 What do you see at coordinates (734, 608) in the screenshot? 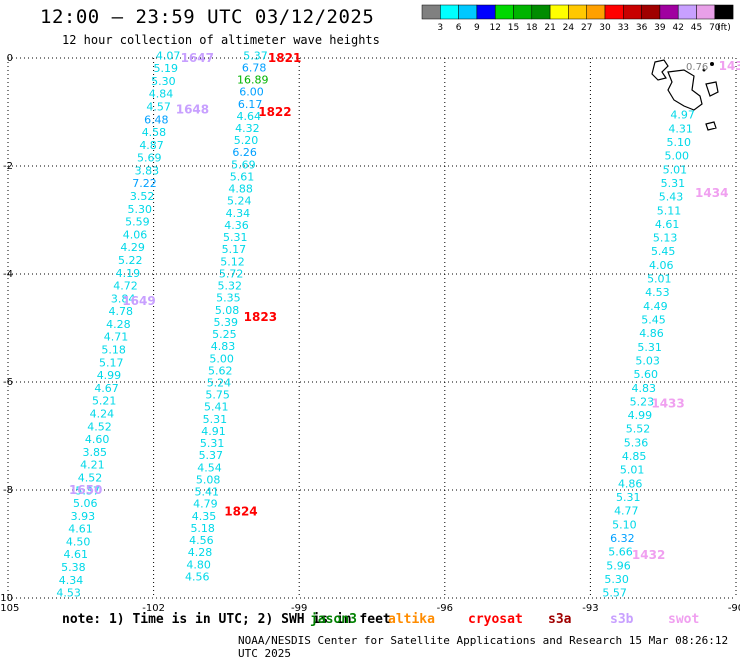
I see `x-tick-label: -90` at bounding box center [734, 608].